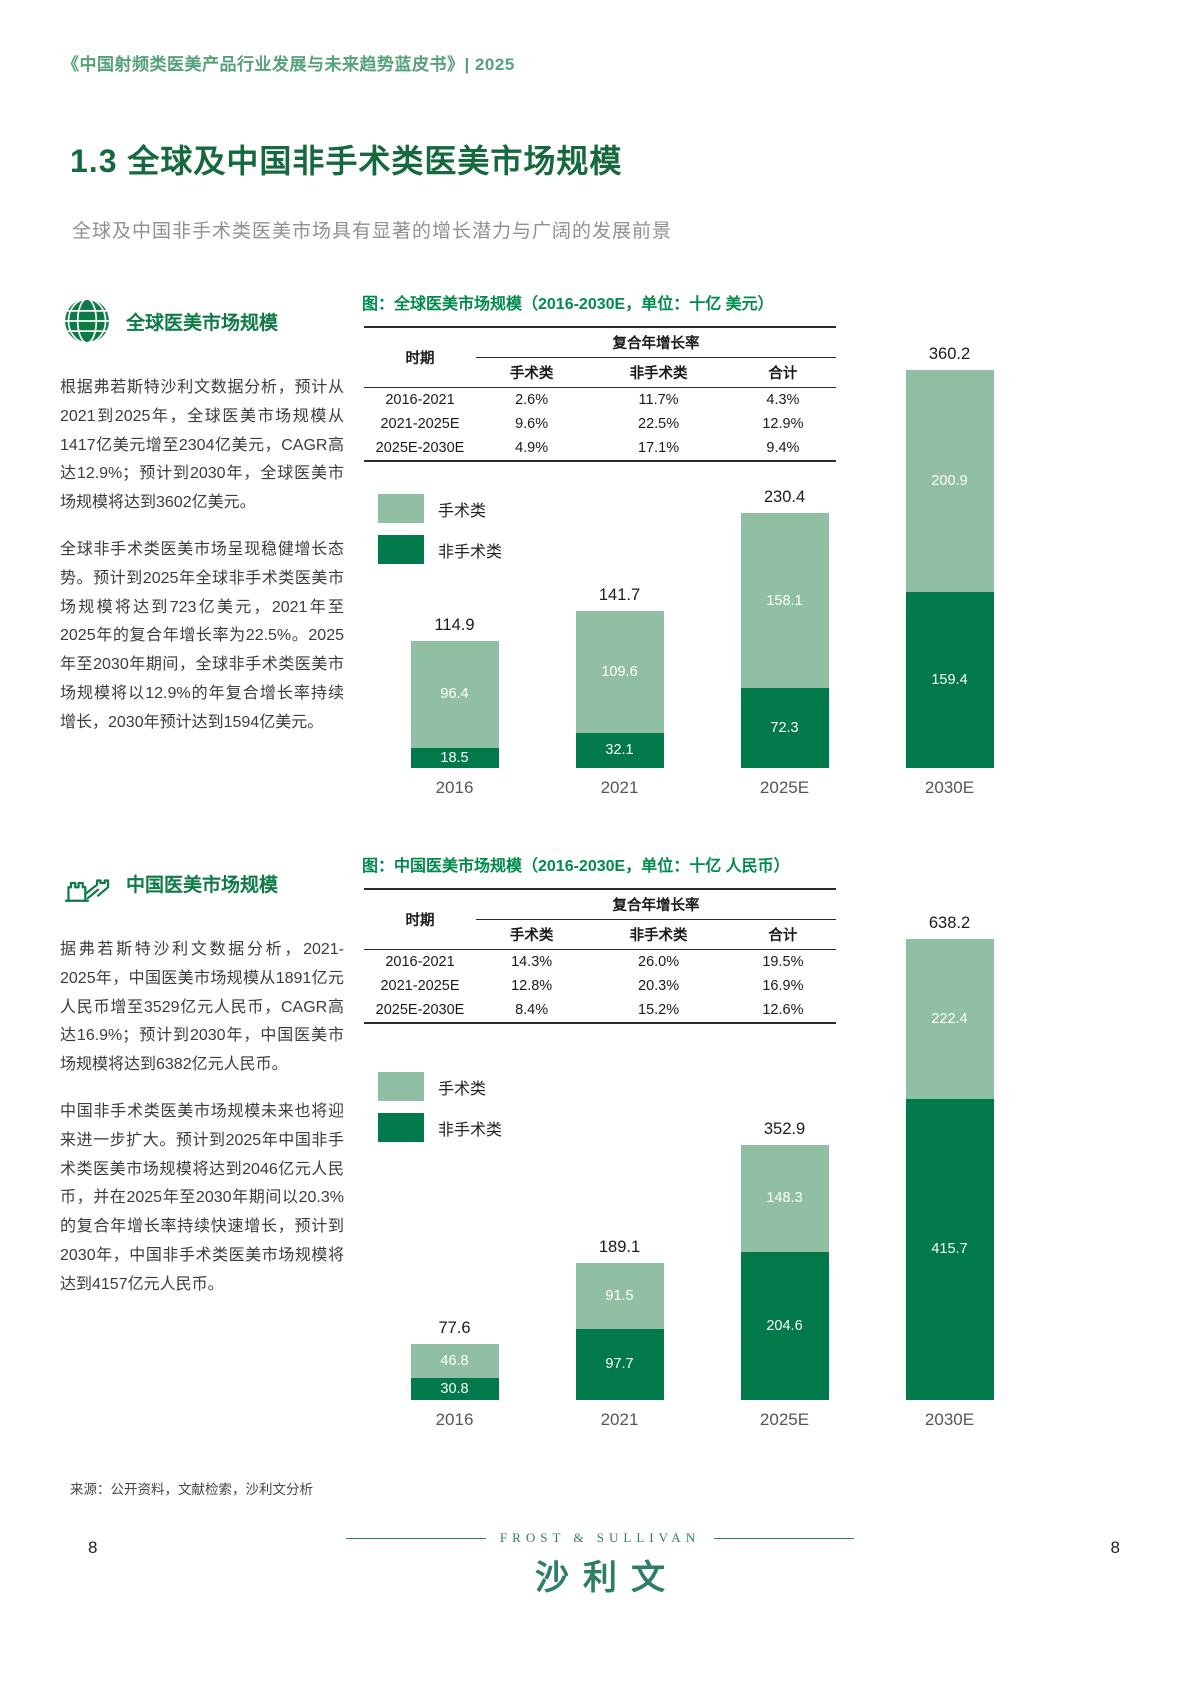  I want to click on table-cell-period: 2016-2021, so click(420, 400).